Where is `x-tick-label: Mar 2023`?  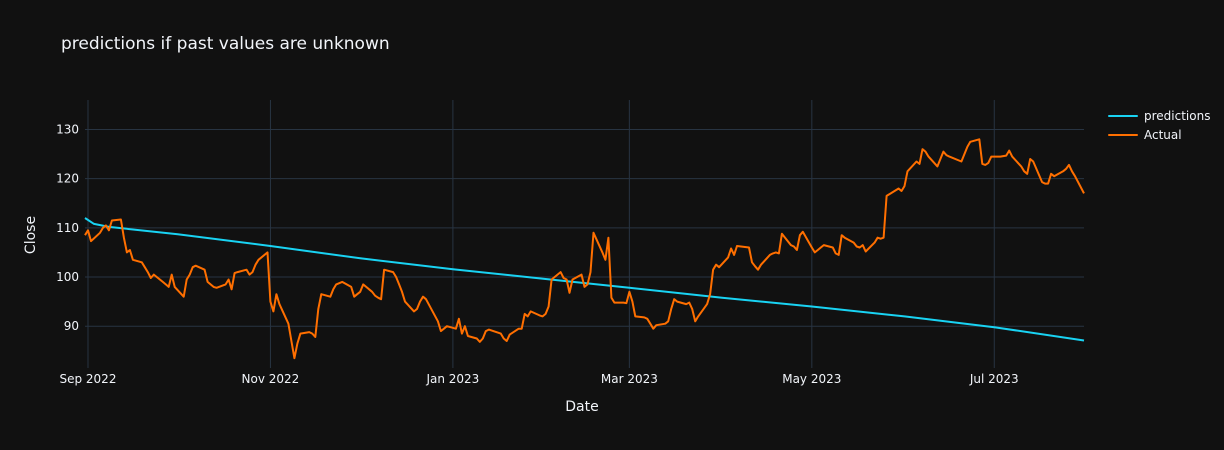 x-tick-label: Mar 2023 is located at coordinates (629, 379).